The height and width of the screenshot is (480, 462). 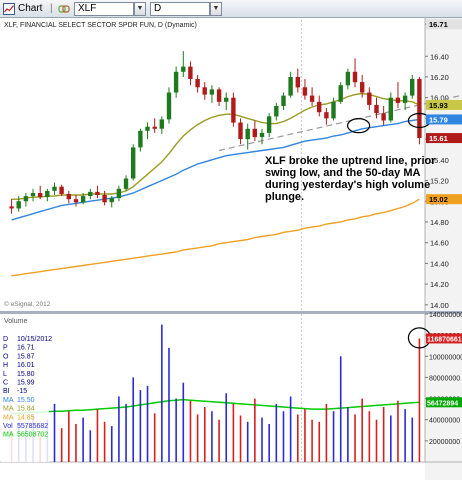 I want to click on price-axis-background, so click(x=443, y=249).